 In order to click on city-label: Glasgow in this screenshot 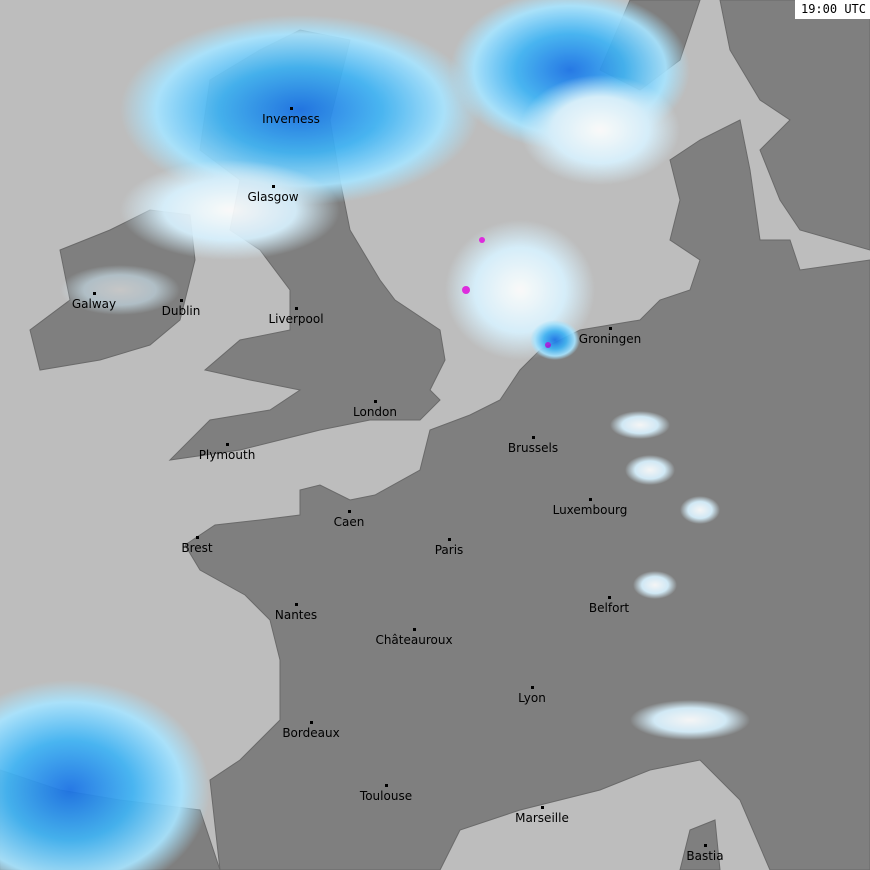, I will do `click(273, 197)`.